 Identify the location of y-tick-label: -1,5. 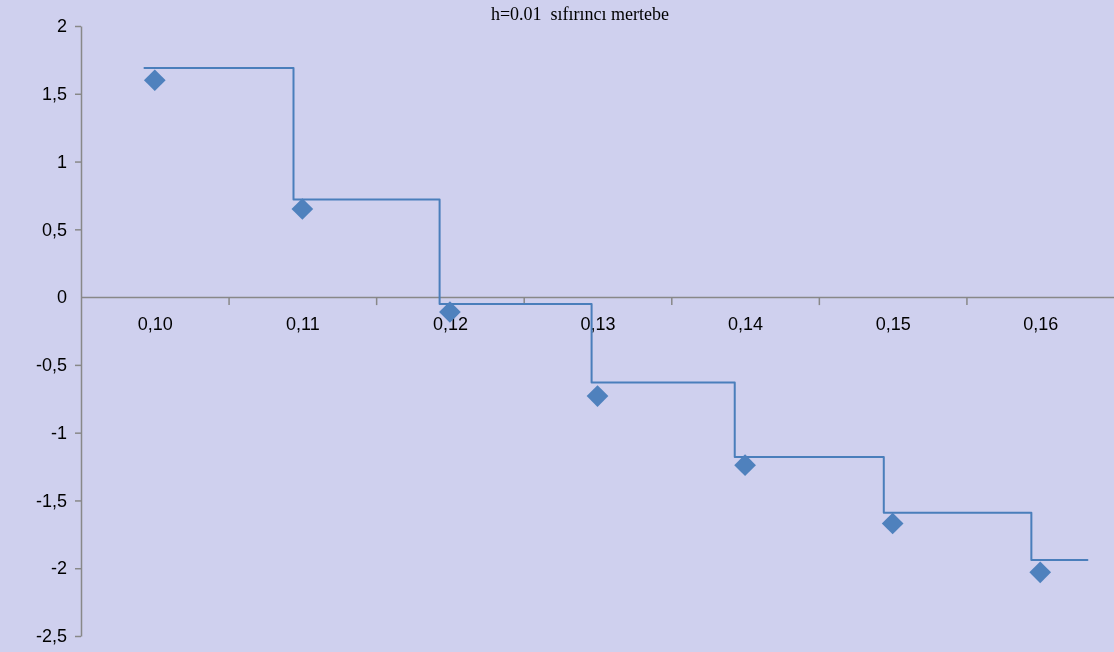
(51, 500).